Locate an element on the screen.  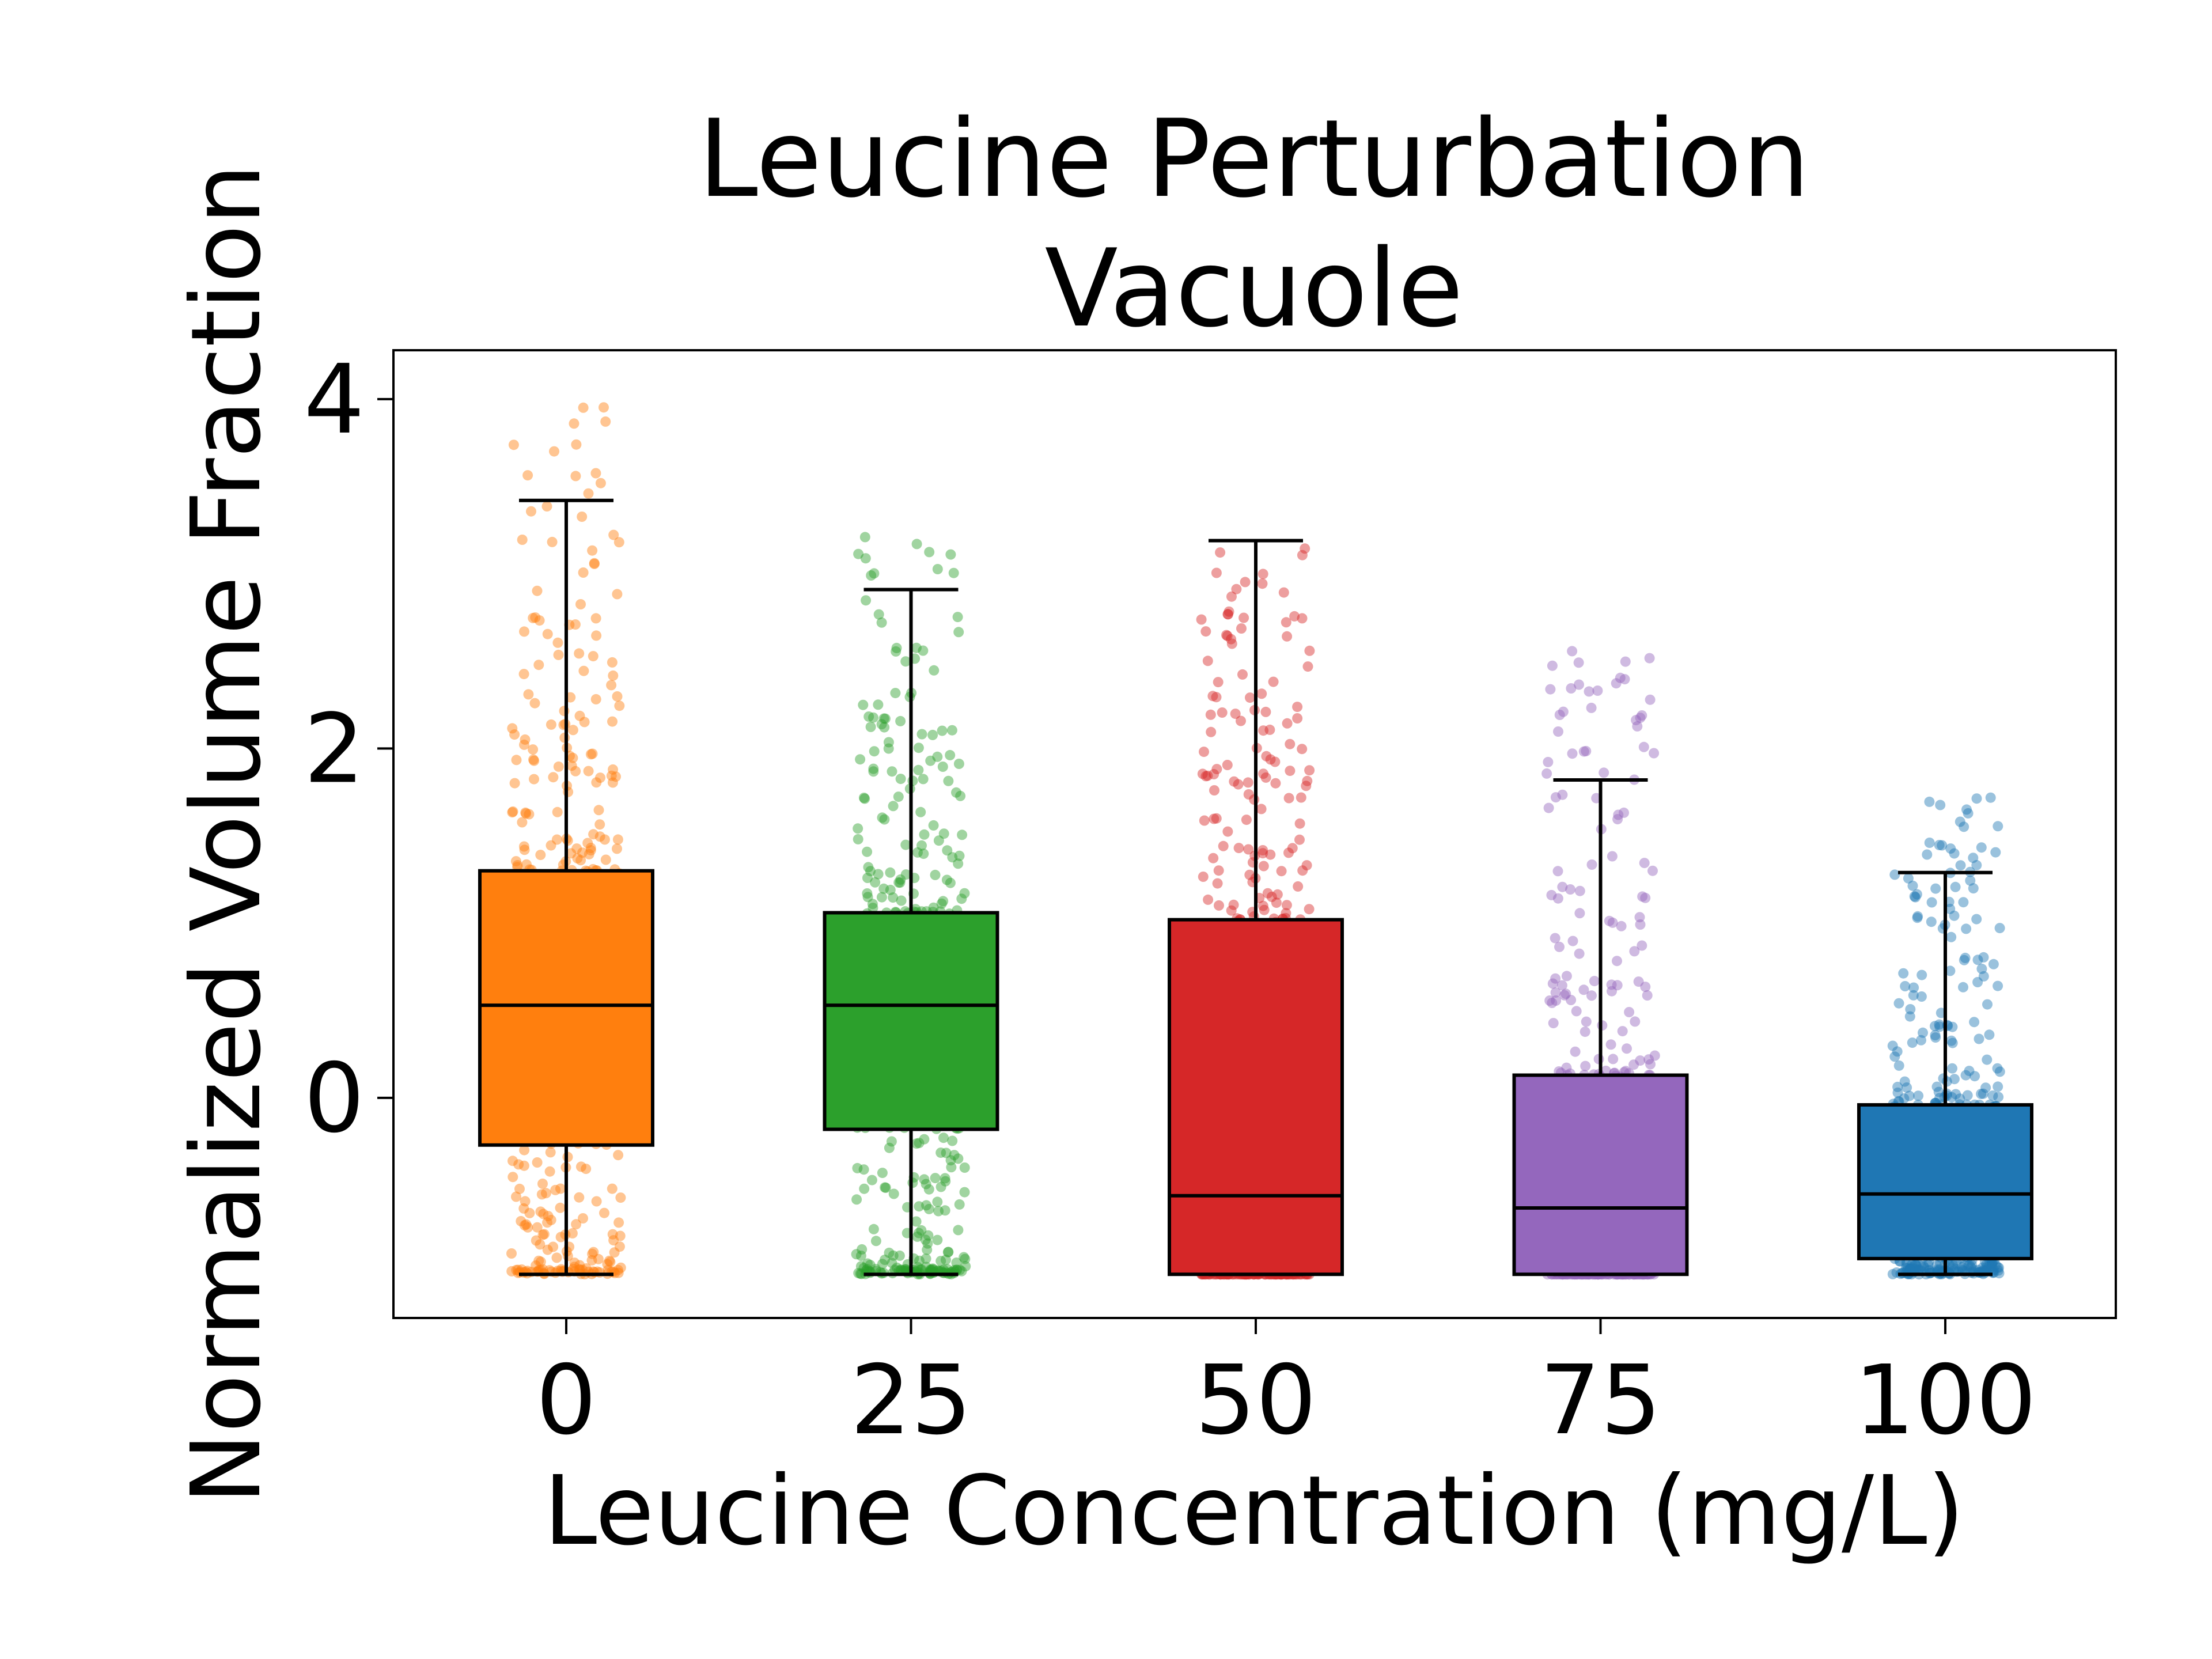
y-axis-label: Normalized Volume Fraction is located at coordinates (226, 834).